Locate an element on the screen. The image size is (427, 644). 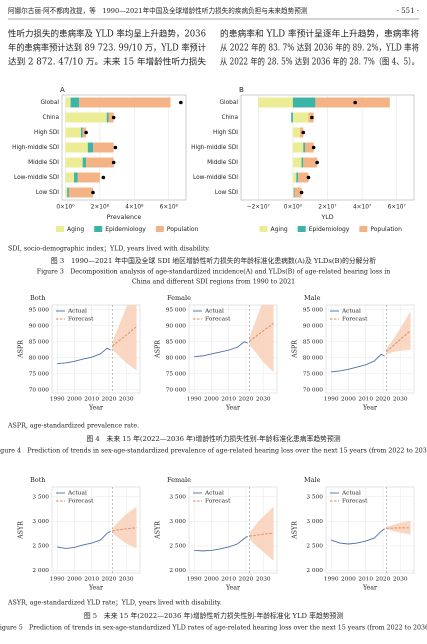
x-tick-label: −2×10⁷ is located at coordinates (259, 207).